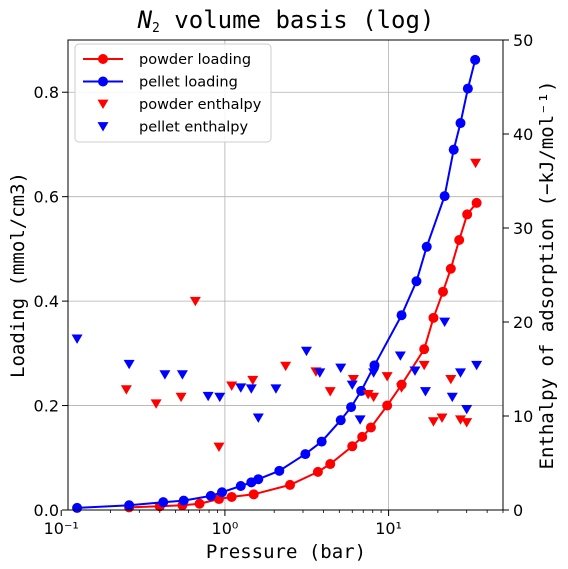 This screenshot has height=569, width=568. I want to click on y-right-tick-label: 30, so click(523, 228).